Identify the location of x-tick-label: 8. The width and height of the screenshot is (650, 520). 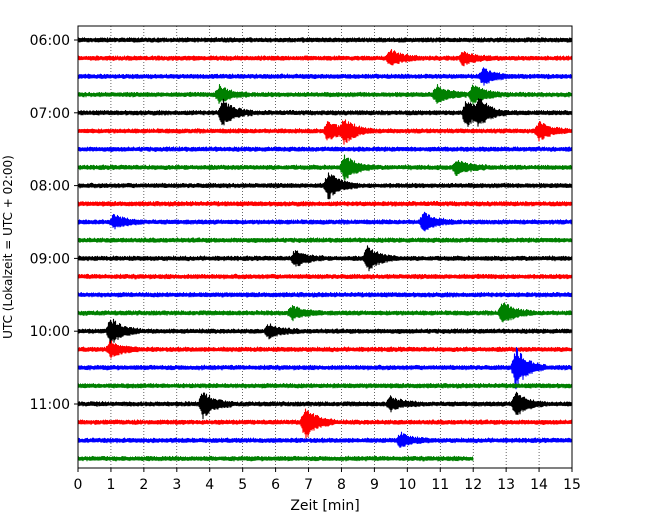
(341, 485).